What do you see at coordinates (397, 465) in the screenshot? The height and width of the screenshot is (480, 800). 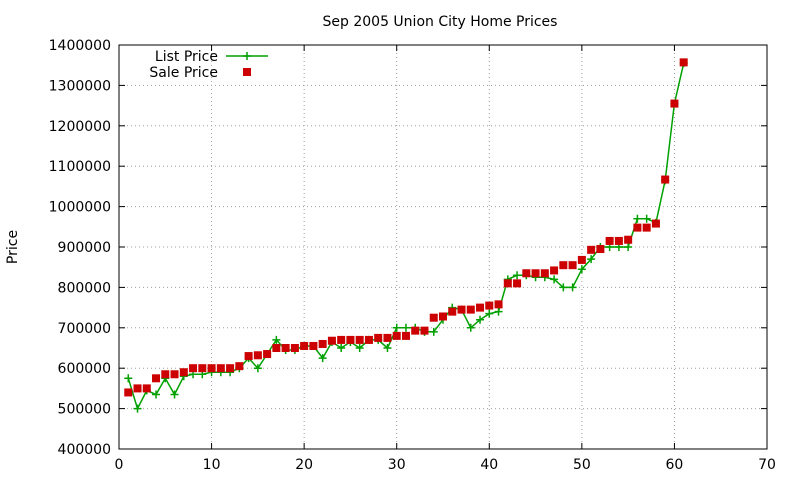 I see `x-tick-label: 30` at bounding box center [397, 465].